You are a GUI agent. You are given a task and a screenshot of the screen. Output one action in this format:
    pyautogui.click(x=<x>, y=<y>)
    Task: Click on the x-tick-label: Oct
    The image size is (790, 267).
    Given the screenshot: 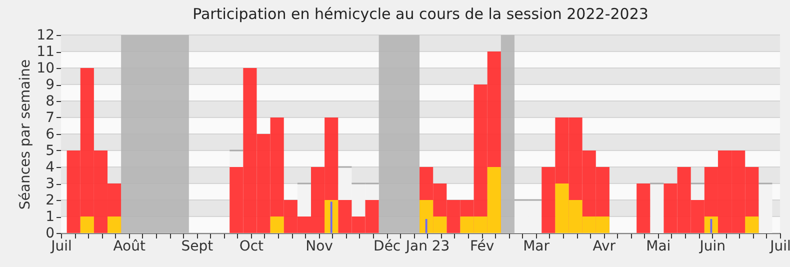 What is the action you would take?
    pyautogui.click(x=251, y=246)
    